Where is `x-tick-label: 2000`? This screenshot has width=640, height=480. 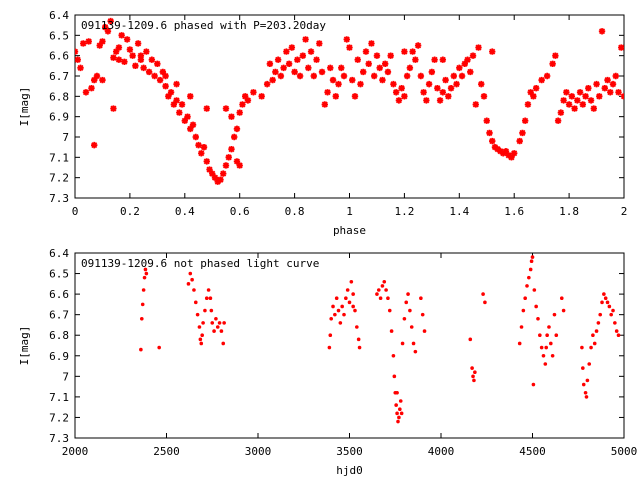 x-tick-label: 2000 is located at coordinates (75, 451).